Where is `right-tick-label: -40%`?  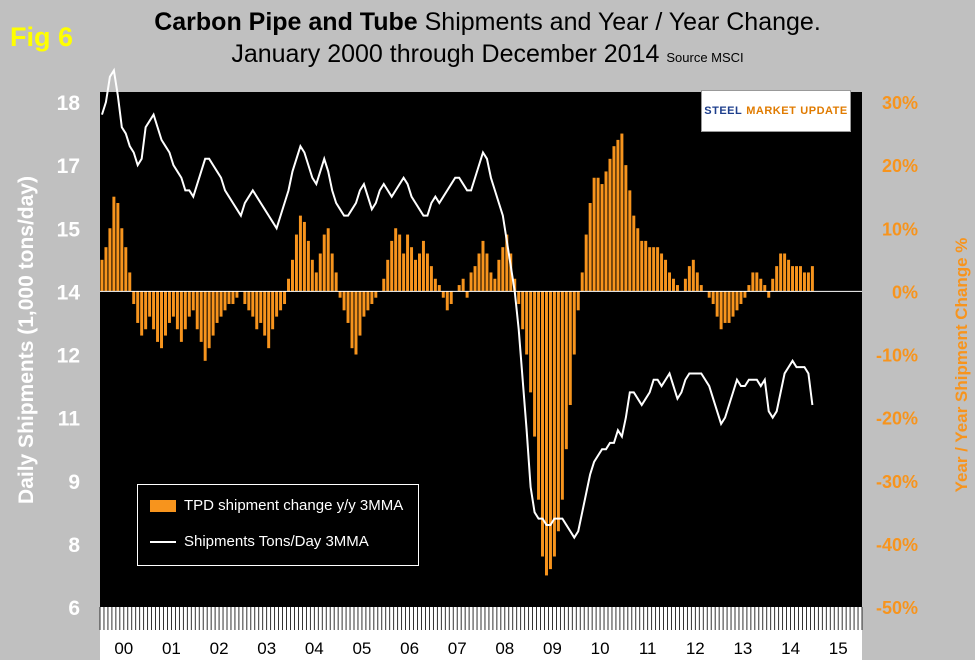 right-tick-label: -40% is located at coordinates (897, 545).